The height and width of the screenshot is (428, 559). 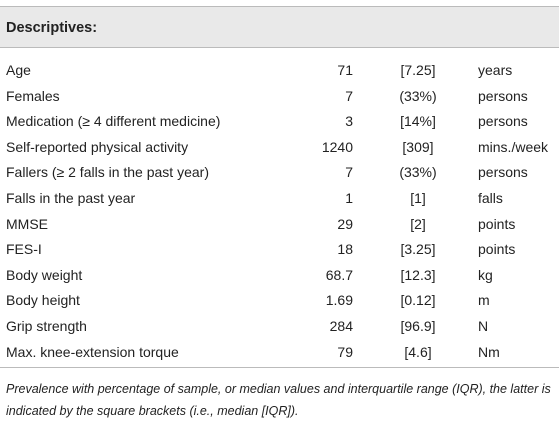 What do you see at coordinates (97, 146) in the screenshot?
I see `row-label: Self-reported physical activity` at bounding box center [97, 146].